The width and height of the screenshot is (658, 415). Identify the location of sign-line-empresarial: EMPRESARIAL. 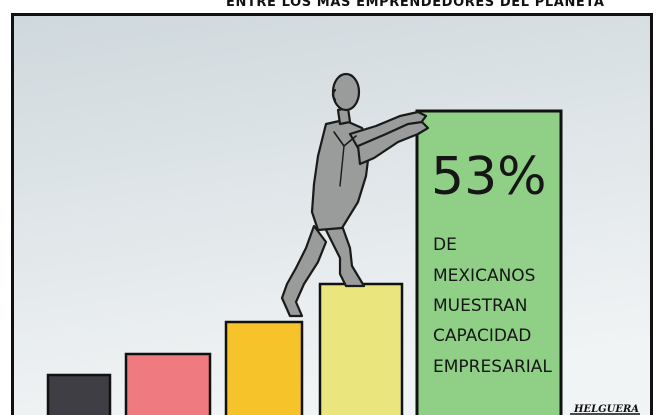
(492, 367).